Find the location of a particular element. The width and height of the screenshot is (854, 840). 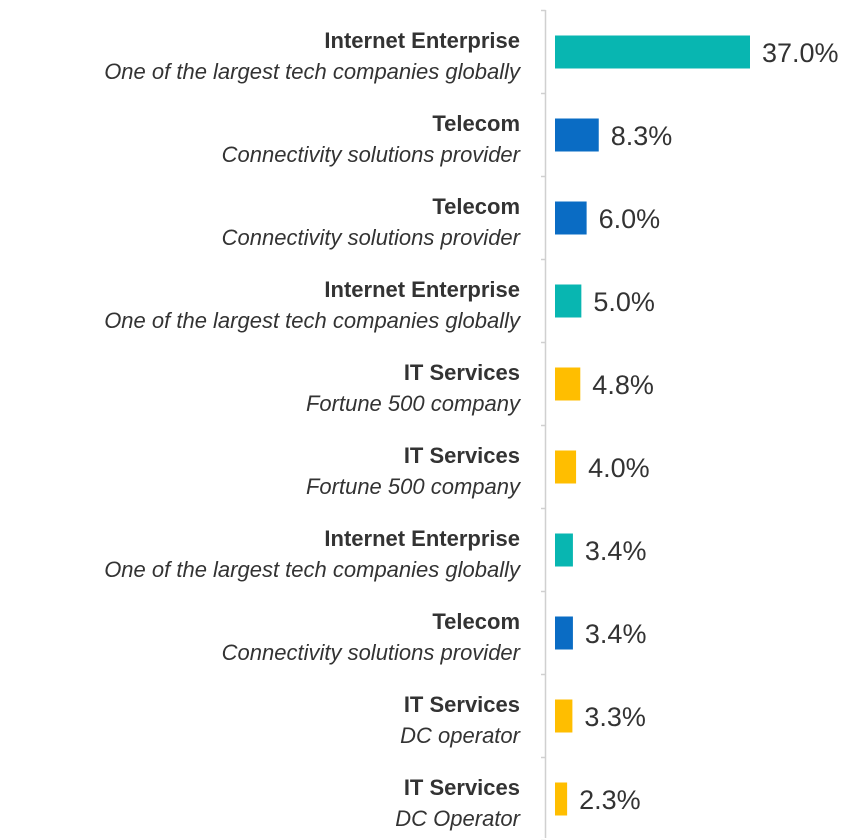

bar-row: IT Services DC operator 3.3% is located at coordinates (523, 720).